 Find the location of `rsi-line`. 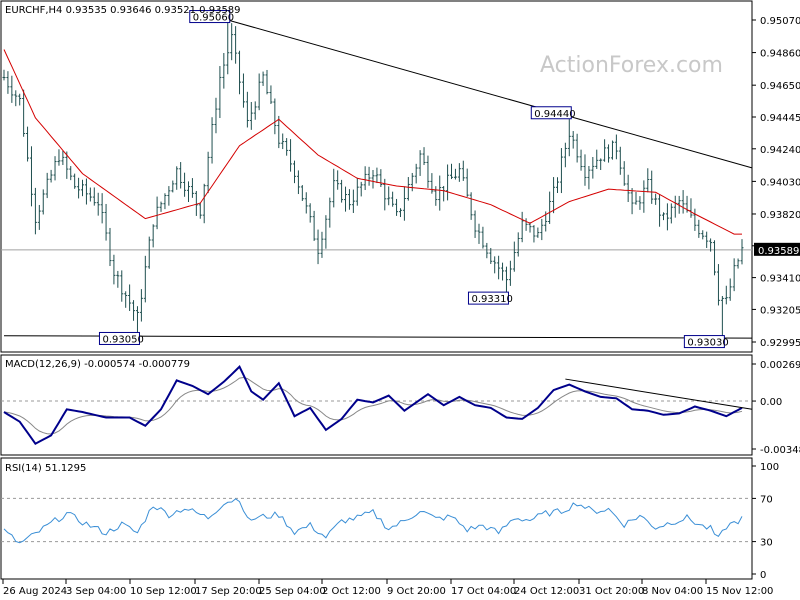

rsi-line is located at coordinates (373, 521).